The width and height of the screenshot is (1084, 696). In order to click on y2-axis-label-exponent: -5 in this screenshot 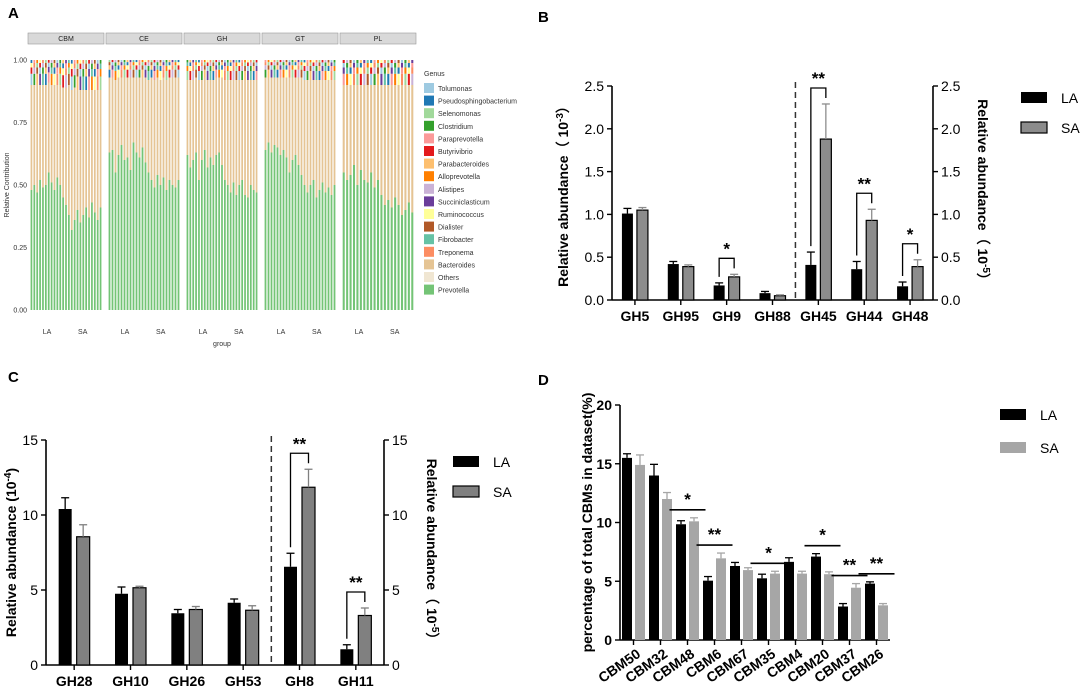, I will do `click(435, 628)`.